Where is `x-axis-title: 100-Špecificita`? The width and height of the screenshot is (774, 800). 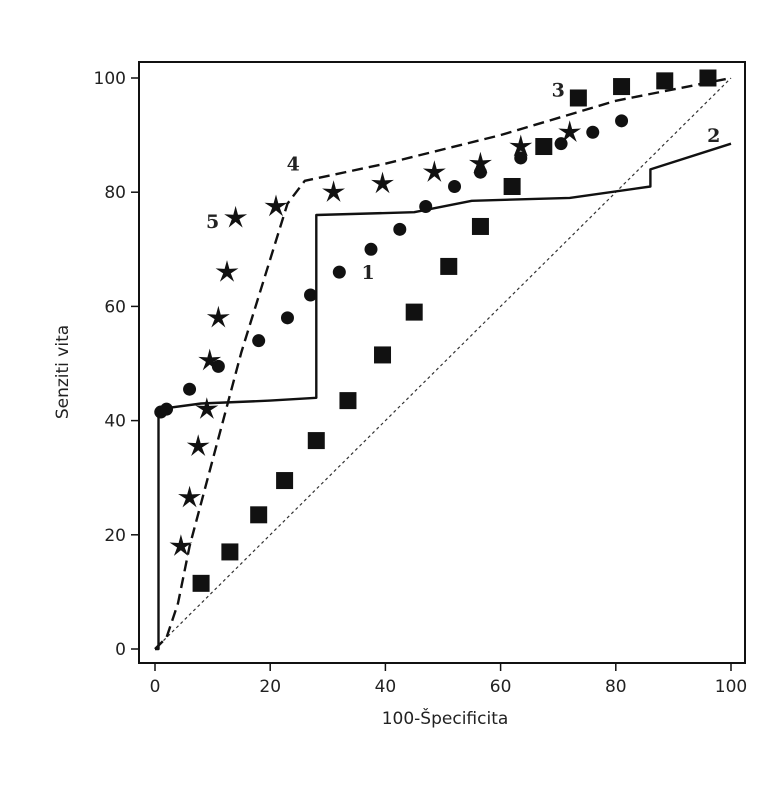 x-axis-title: 100-Špecificita is located at coordinates (445, 718).